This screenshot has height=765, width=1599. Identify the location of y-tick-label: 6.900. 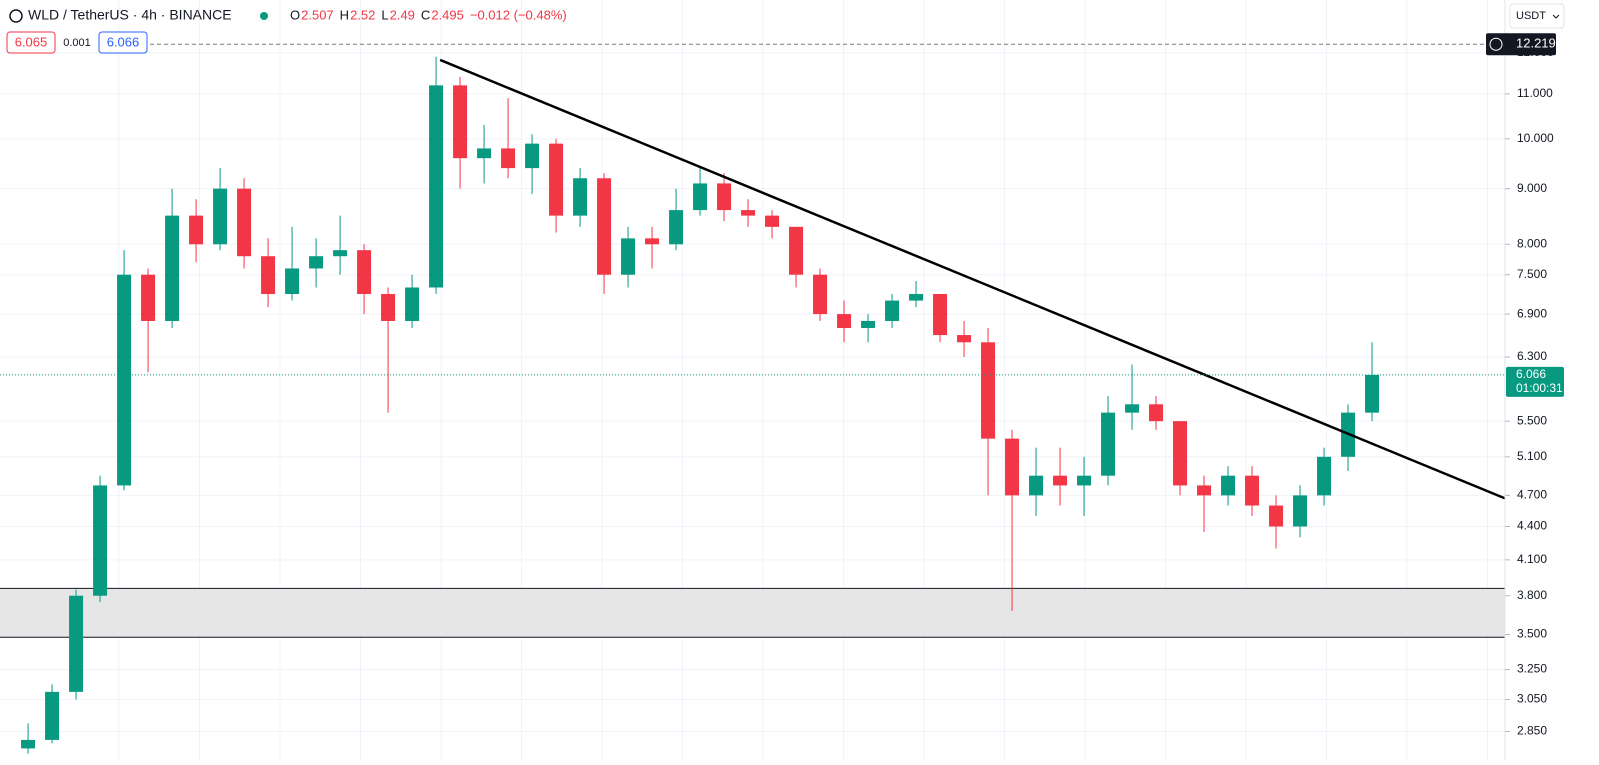
(1532, 313).